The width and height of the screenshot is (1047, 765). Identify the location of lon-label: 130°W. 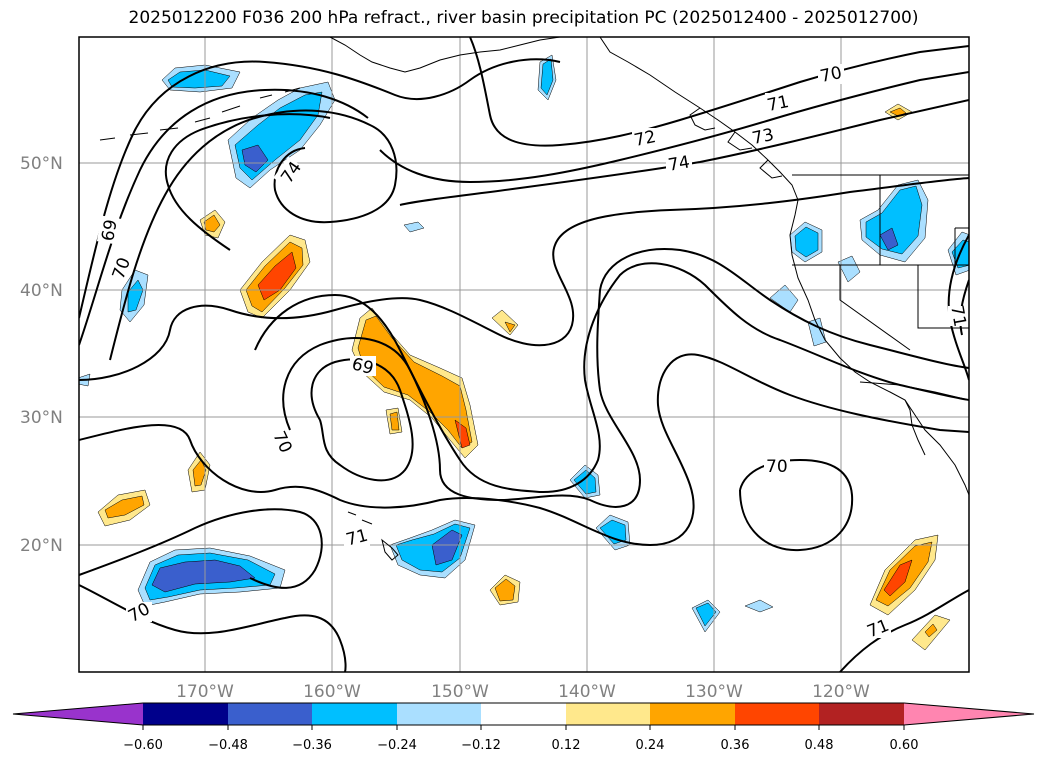
(714, 692).